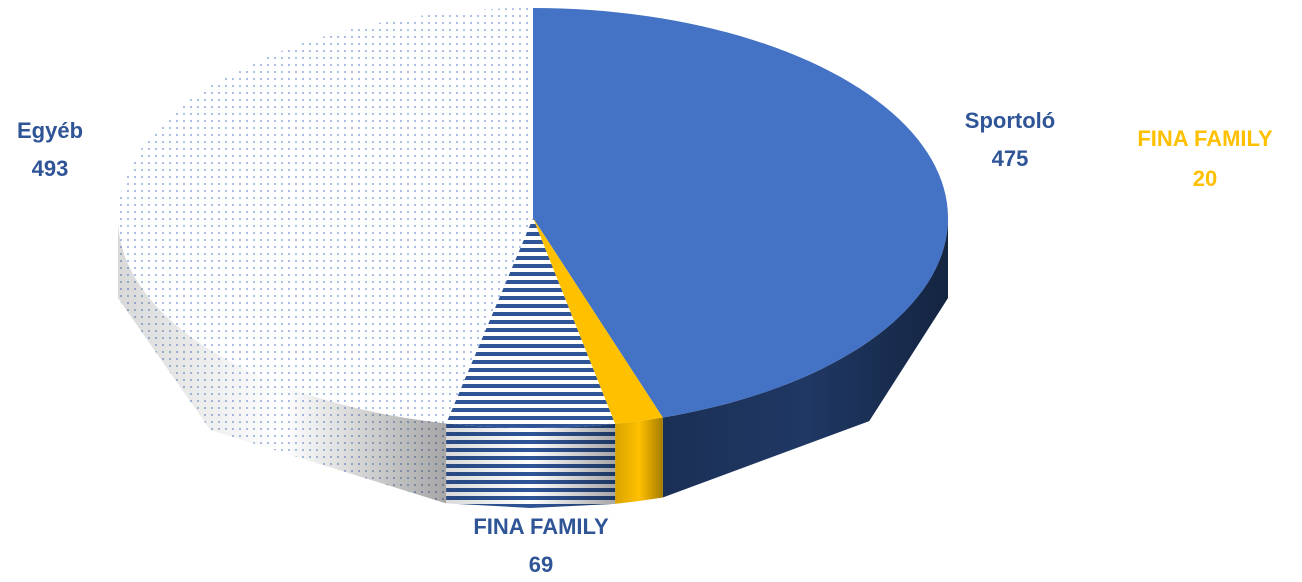 The width and height of the screenshot is (1302, 582). I want to click on data-label-value: 20, so click(1205, 178).